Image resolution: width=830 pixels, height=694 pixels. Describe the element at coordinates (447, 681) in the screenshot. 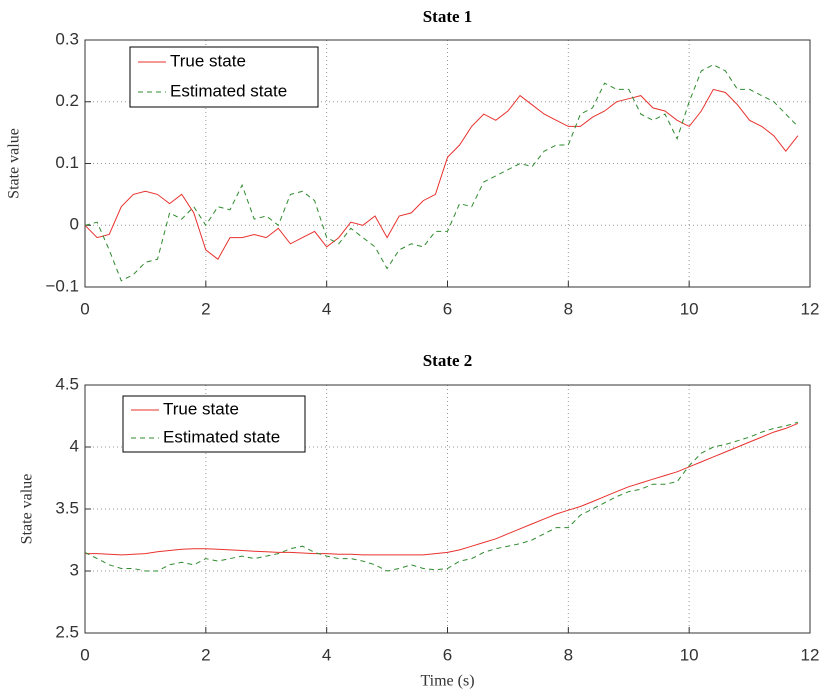

I see `x-axis-label: Time (s)` at that location.